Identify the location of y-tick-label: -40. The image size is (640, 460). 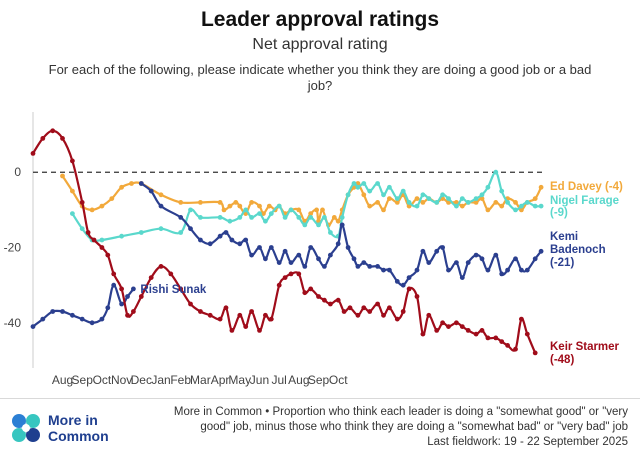
(13, 323).